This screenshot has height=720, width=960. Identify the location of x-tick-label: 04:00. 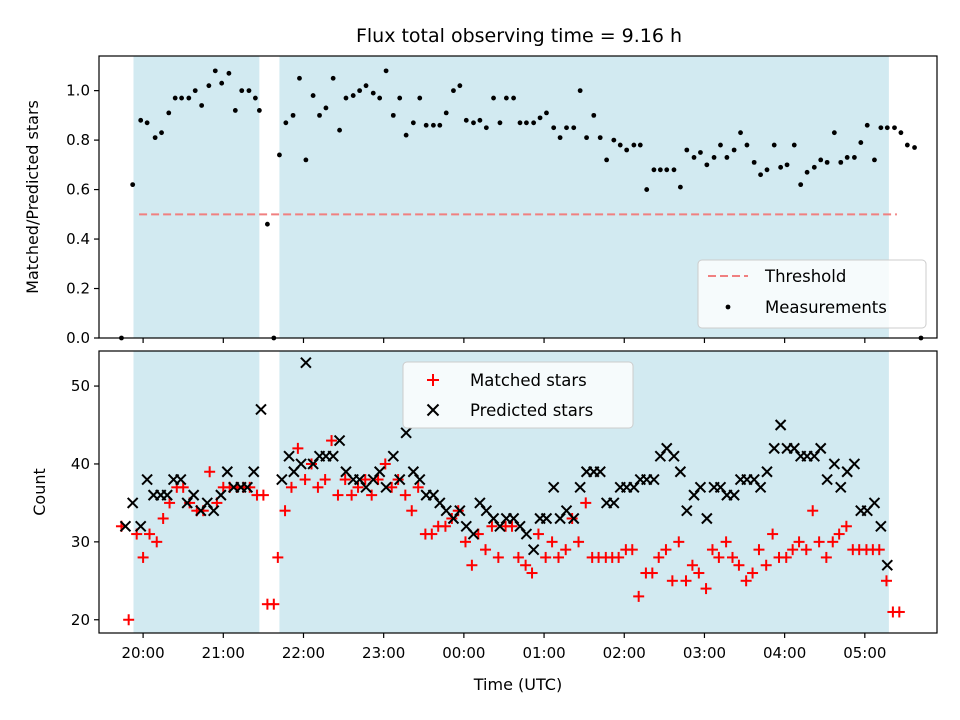
(784, 653).